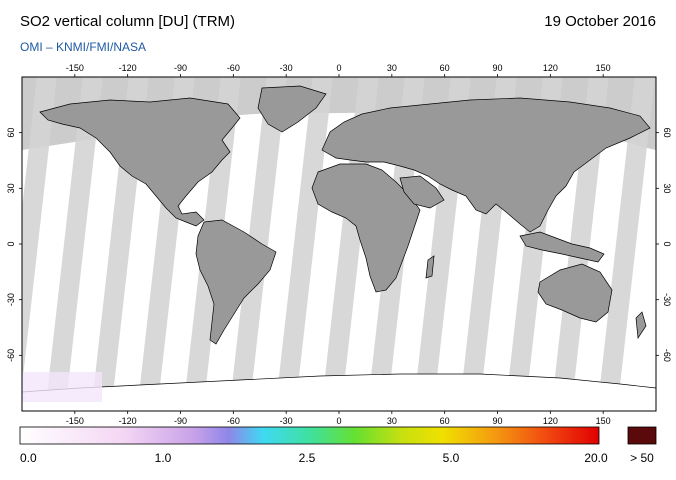  Describe the element at coordinates (11, 355) in the screenshot. I see `lat-label-left: -60` at that location.